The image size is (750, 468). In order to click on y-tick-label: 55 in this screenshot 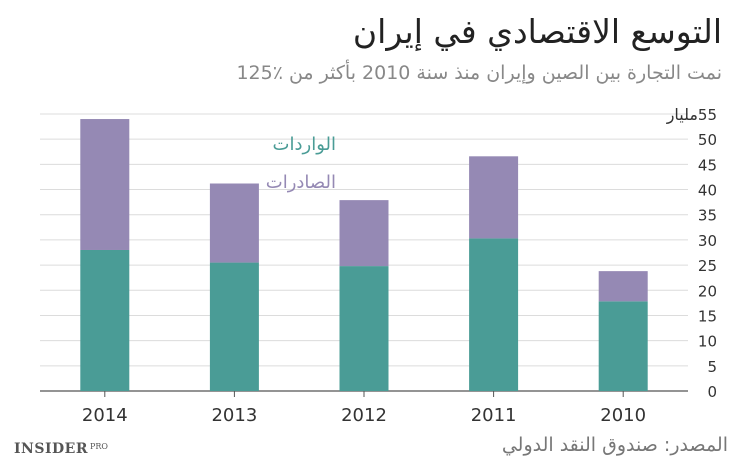, I will do `click(707, 115)`.